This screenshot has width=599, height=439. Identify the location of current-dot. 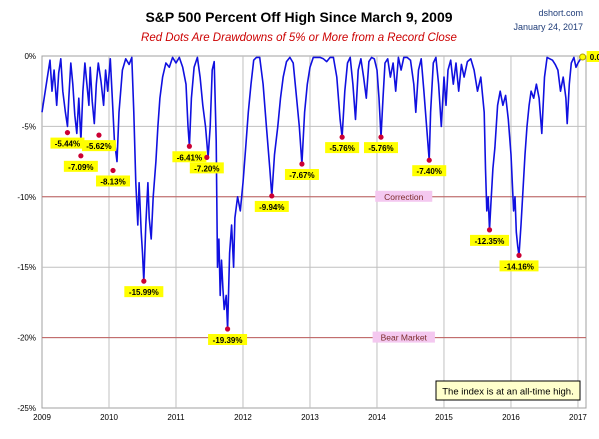
(583, 57).